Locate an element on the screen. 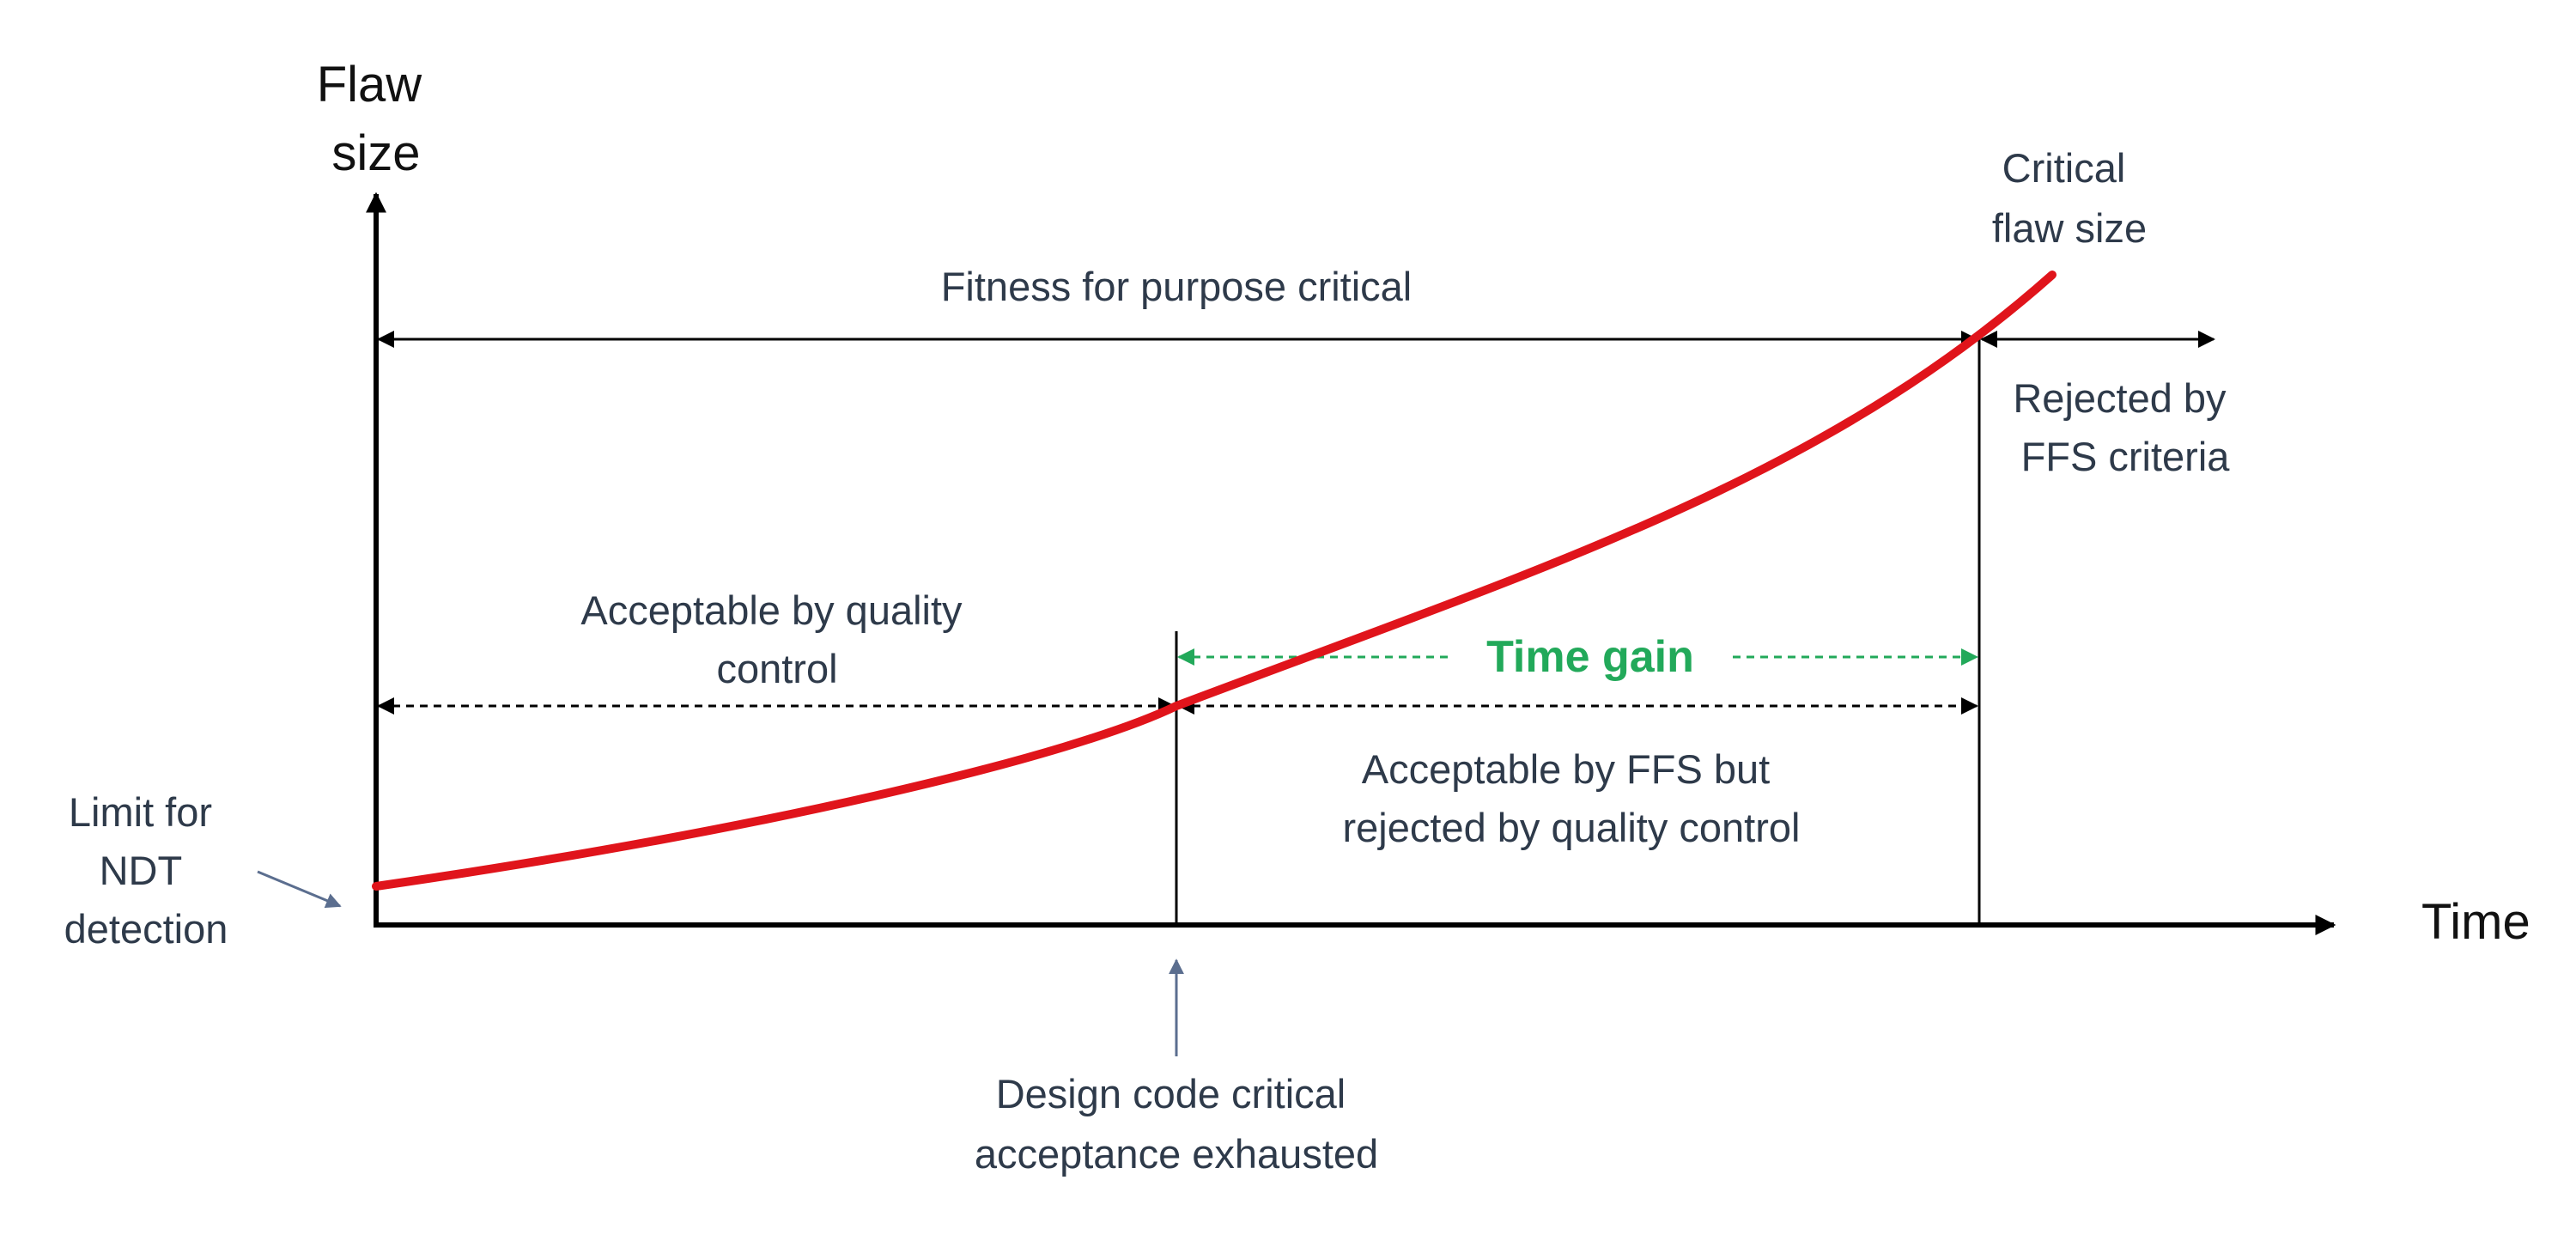 This screenshot has height=1241, width=2576. time-gain-label: Time gain is located at coordinates (1590, 657).